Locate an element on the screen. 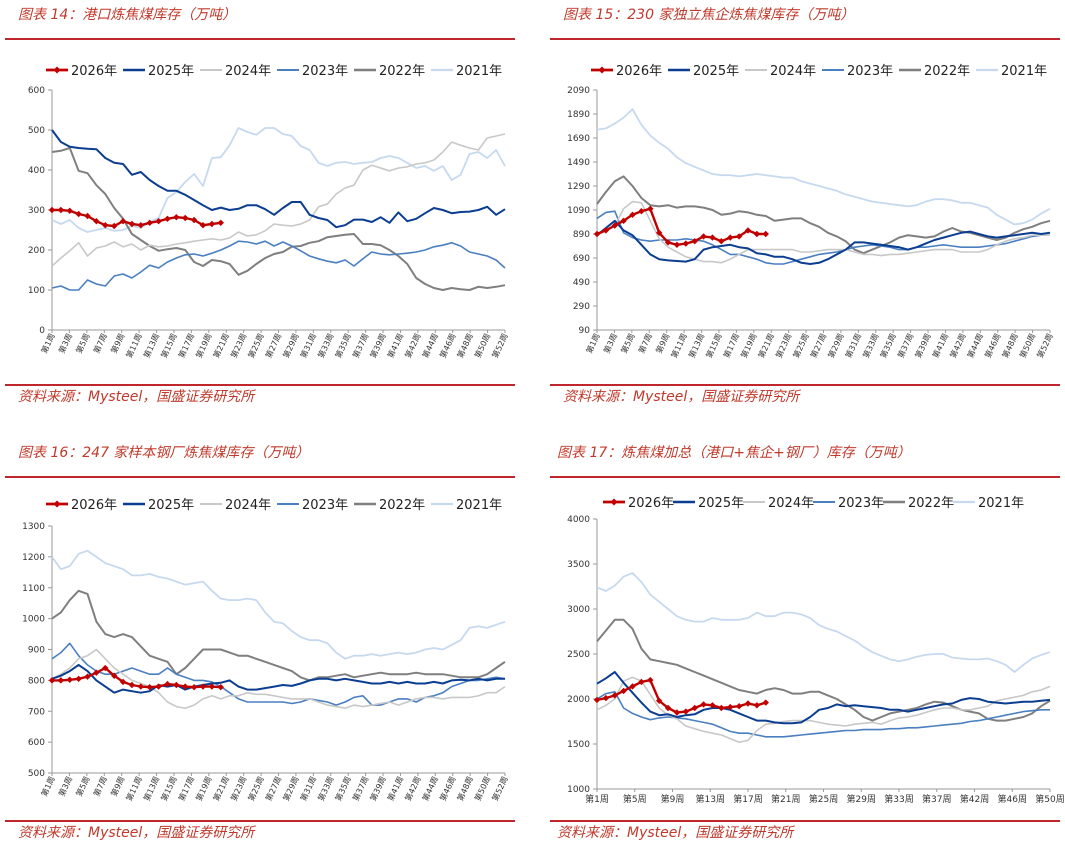 The image size is (1065, 846). y-tick-label: 3500 is located at coordinates (578, 565).